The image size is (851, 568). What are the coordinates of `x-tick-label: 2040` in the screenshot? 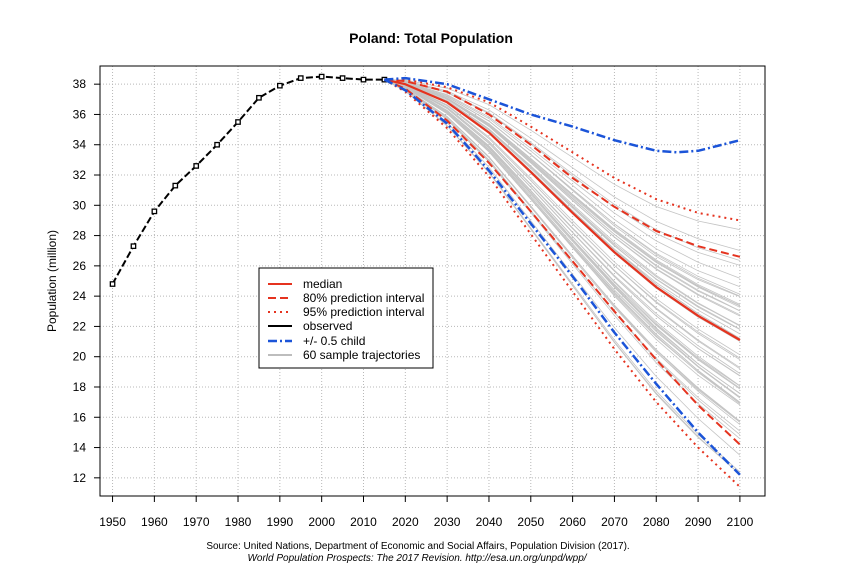 It's located at (489, 522).